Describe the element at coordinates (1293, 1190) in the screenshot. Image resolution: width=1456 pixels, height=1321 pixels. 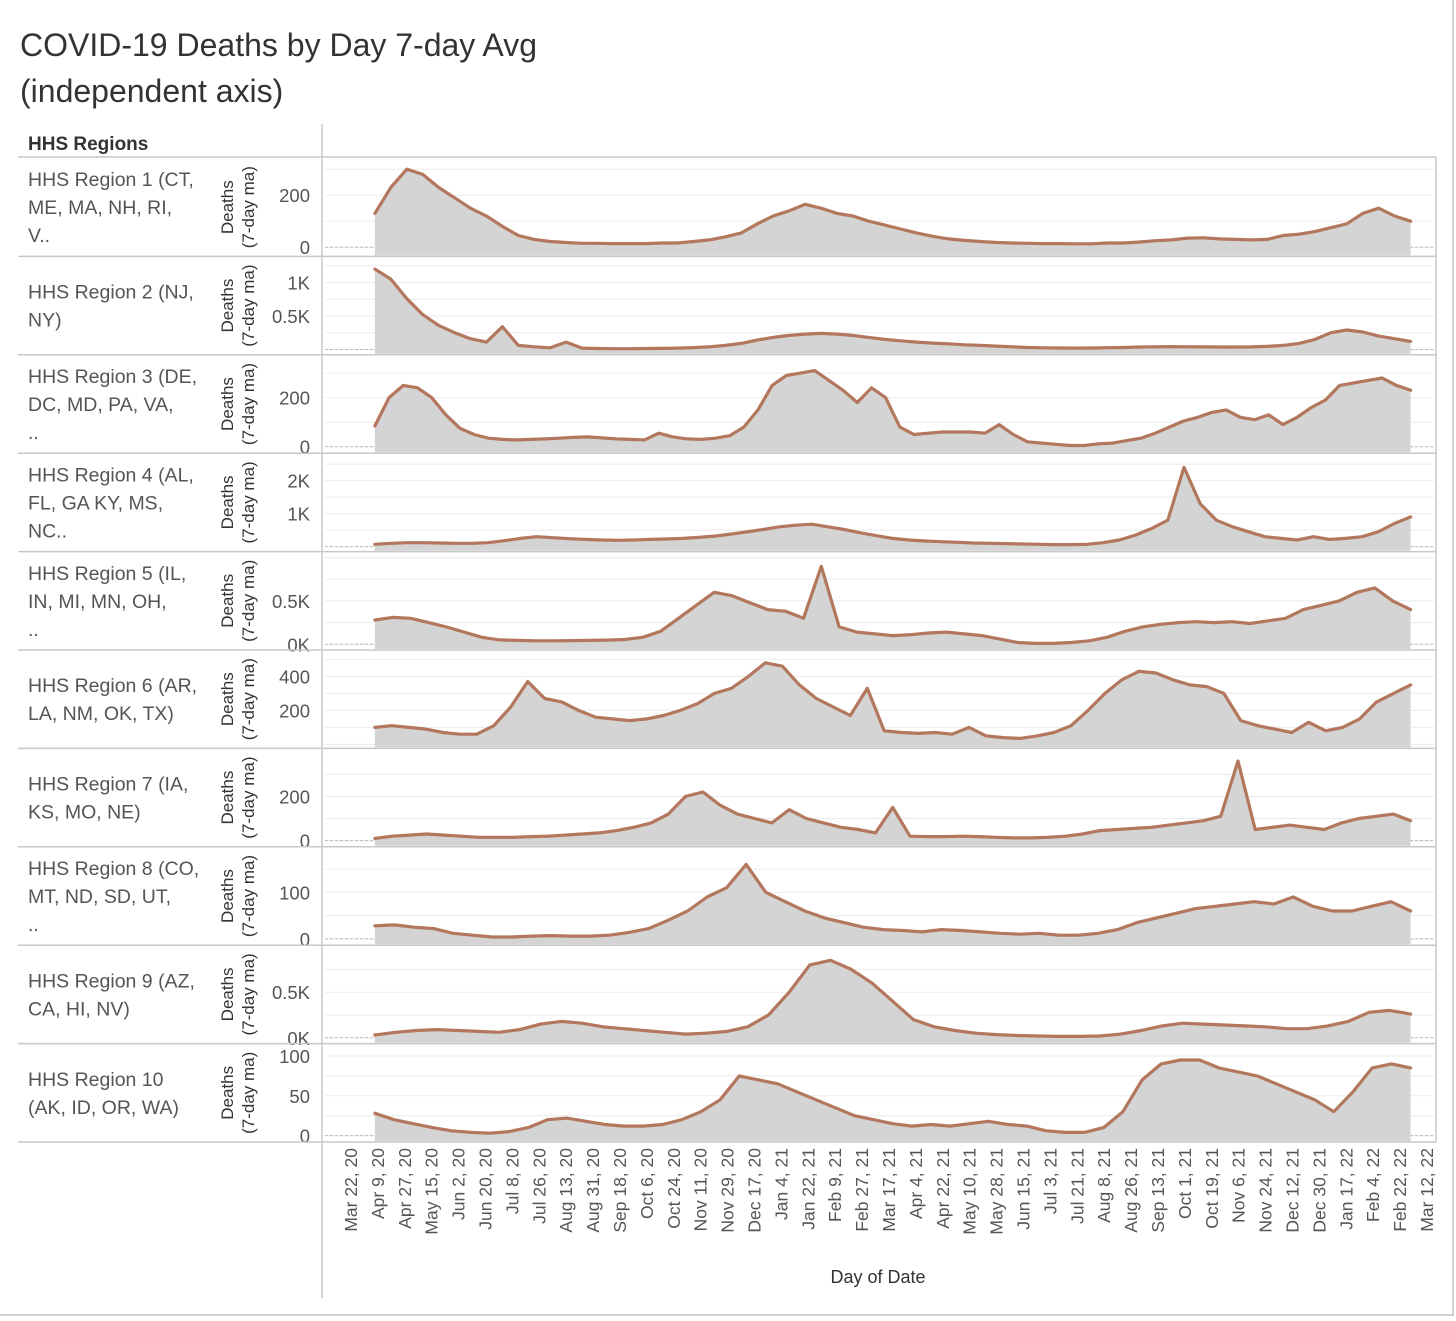
I see `x-tick-label: Dec 12, 21` at that location.